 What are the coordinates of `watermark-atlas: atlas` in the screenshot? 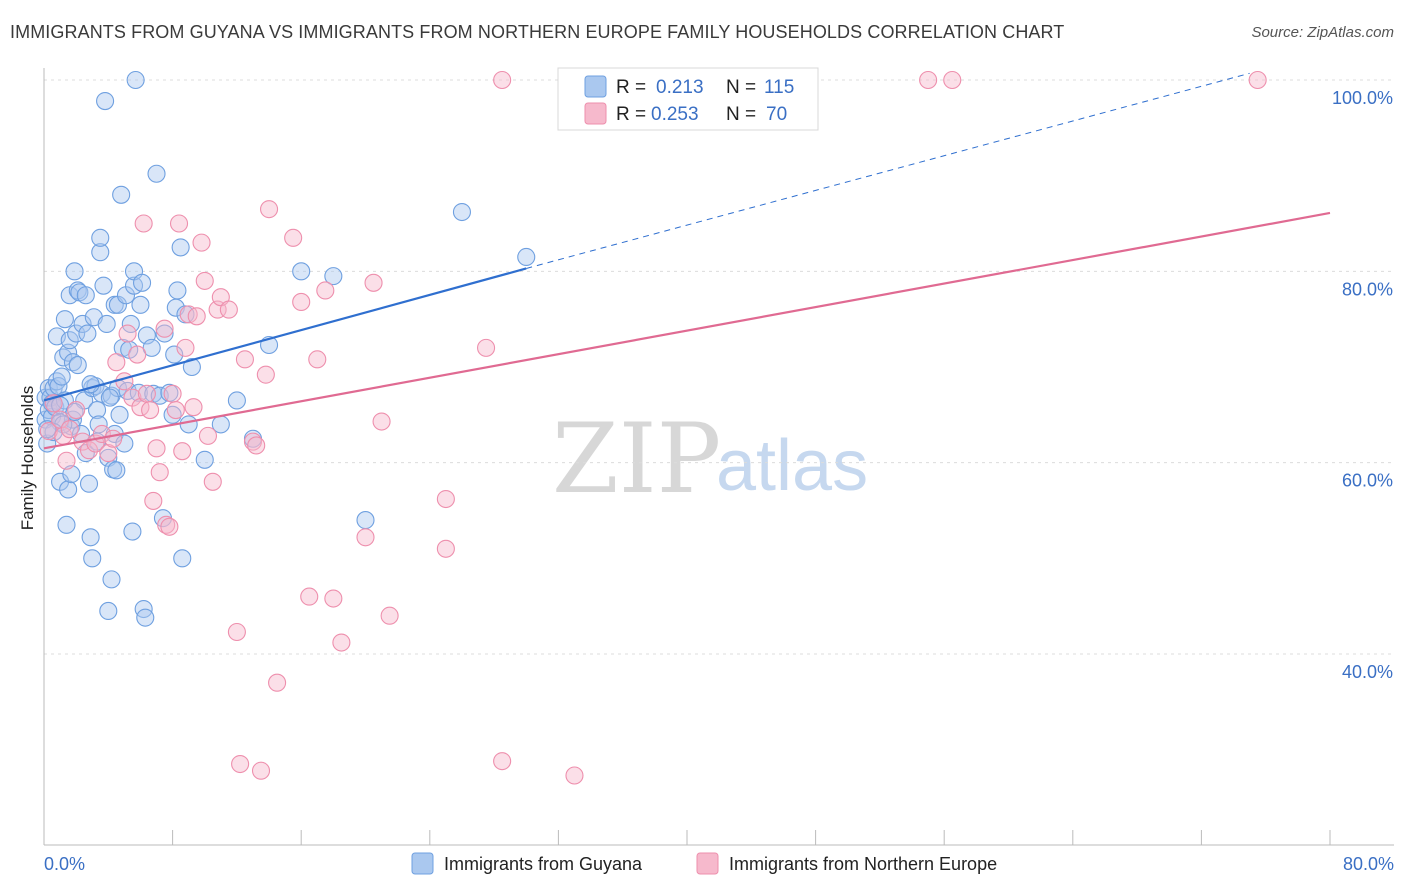 It's located at (792, 466).